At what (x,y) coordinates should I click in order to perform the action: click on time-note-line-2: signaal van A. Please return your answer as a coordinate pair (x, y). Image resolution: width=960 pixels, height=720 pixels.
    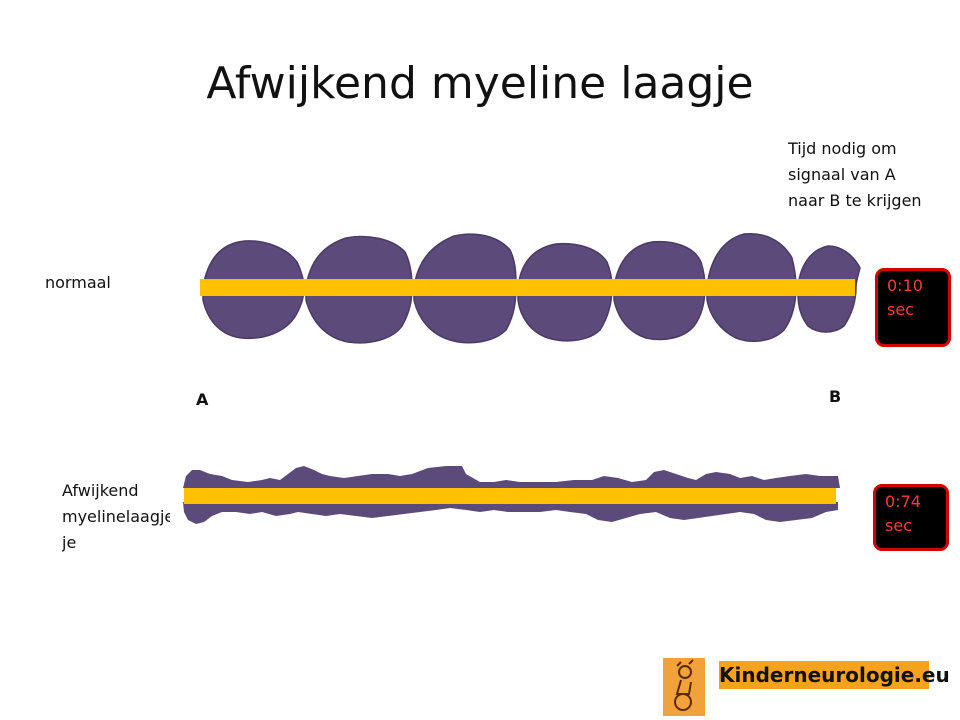
    Looking at the image, I should click on (842, 174).